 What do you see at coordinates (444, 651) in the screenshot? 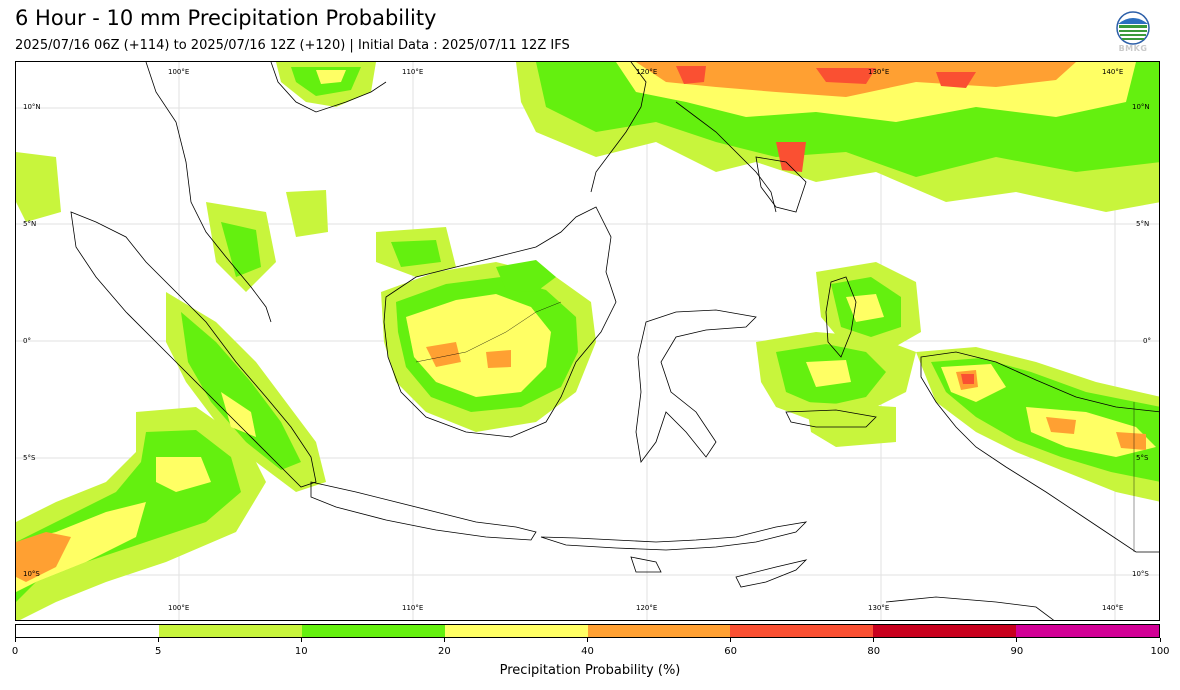
I see `colorbar-tick-label: 20` at bounding box center [444, 651].